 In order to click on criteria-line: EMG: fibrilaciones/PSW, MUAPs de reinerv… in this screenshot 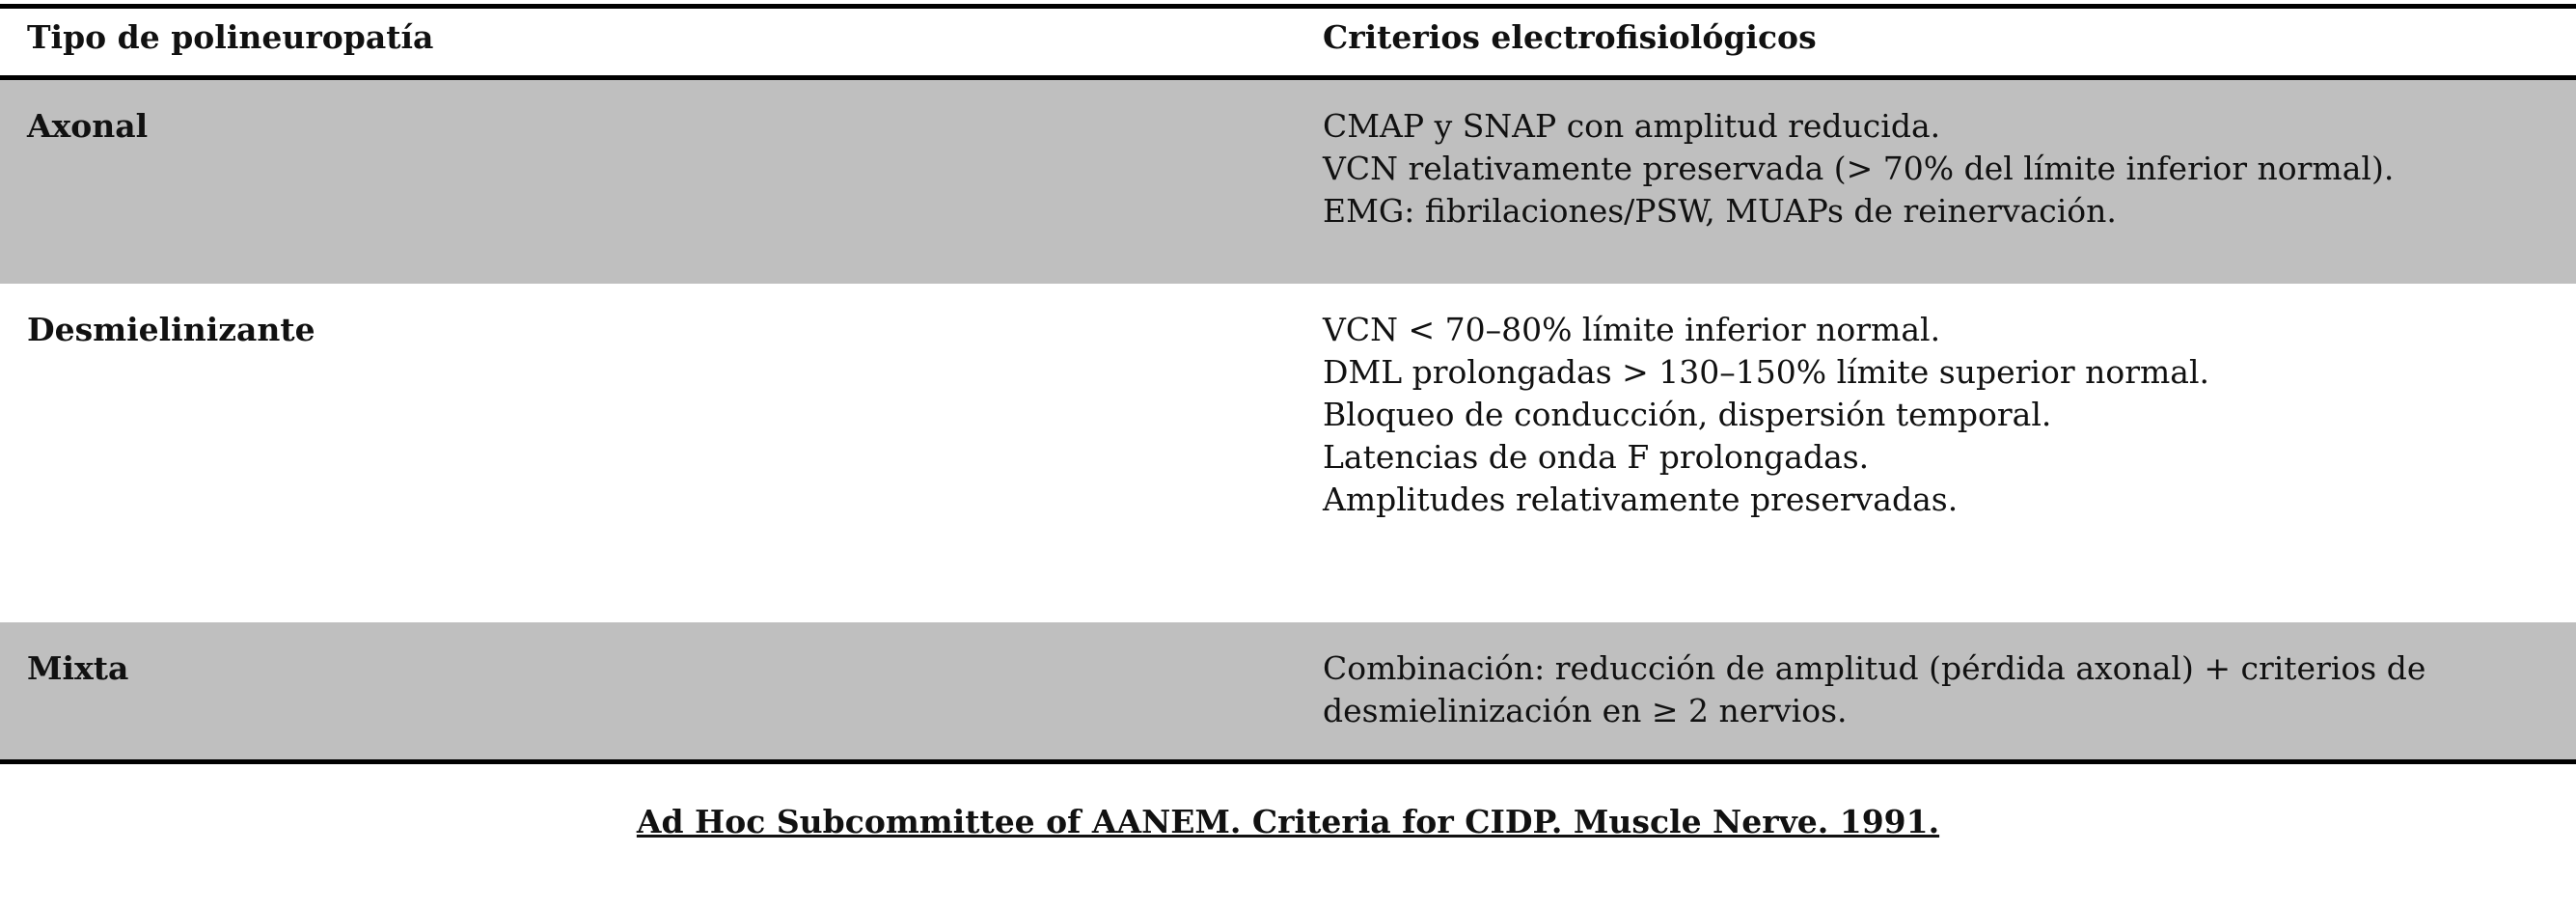, I will do `click(1720, 211)`.